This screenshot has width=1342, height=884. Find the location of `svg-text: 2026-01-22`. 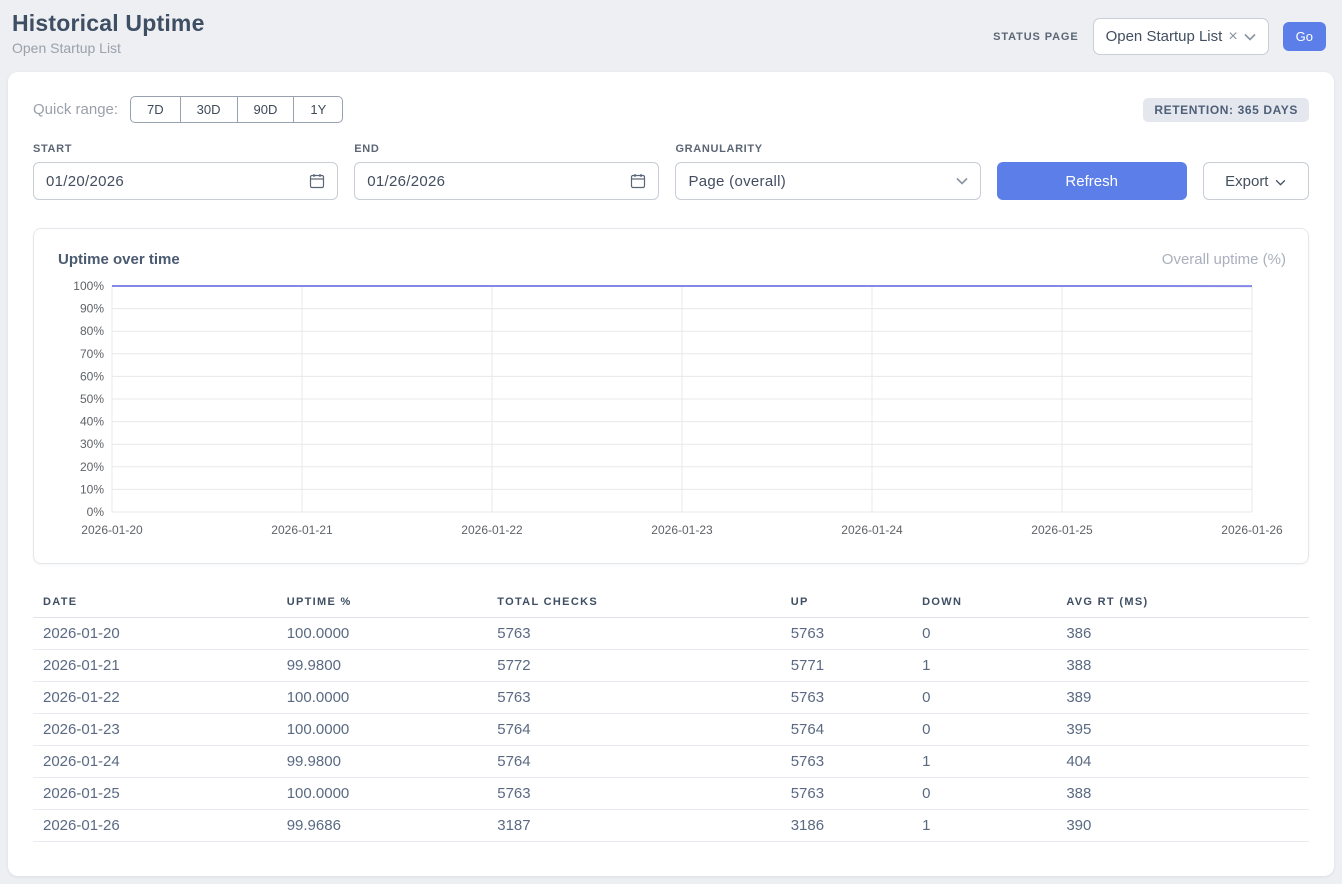

svg-text: 2026-01-22 is located at coordinates (492, 530).